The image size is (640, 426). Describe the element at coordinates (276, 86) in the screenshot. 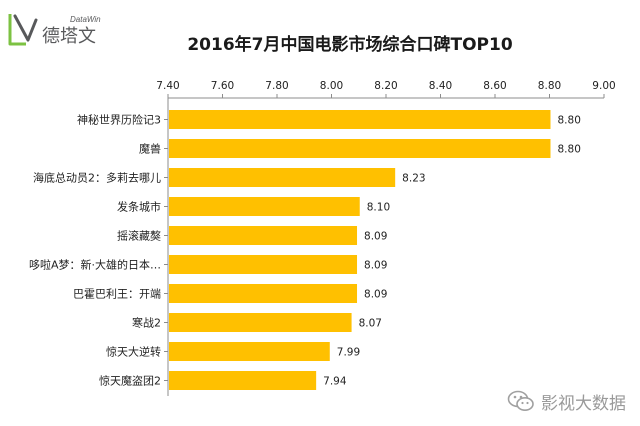

I see `x-tick-label: 7.80` at that location.